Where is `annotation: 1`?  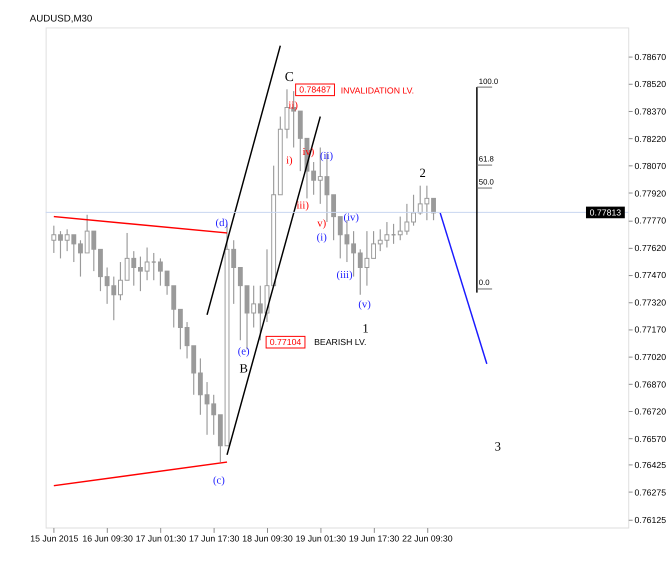
annotation: 1 is located at coordinates (365, 328).